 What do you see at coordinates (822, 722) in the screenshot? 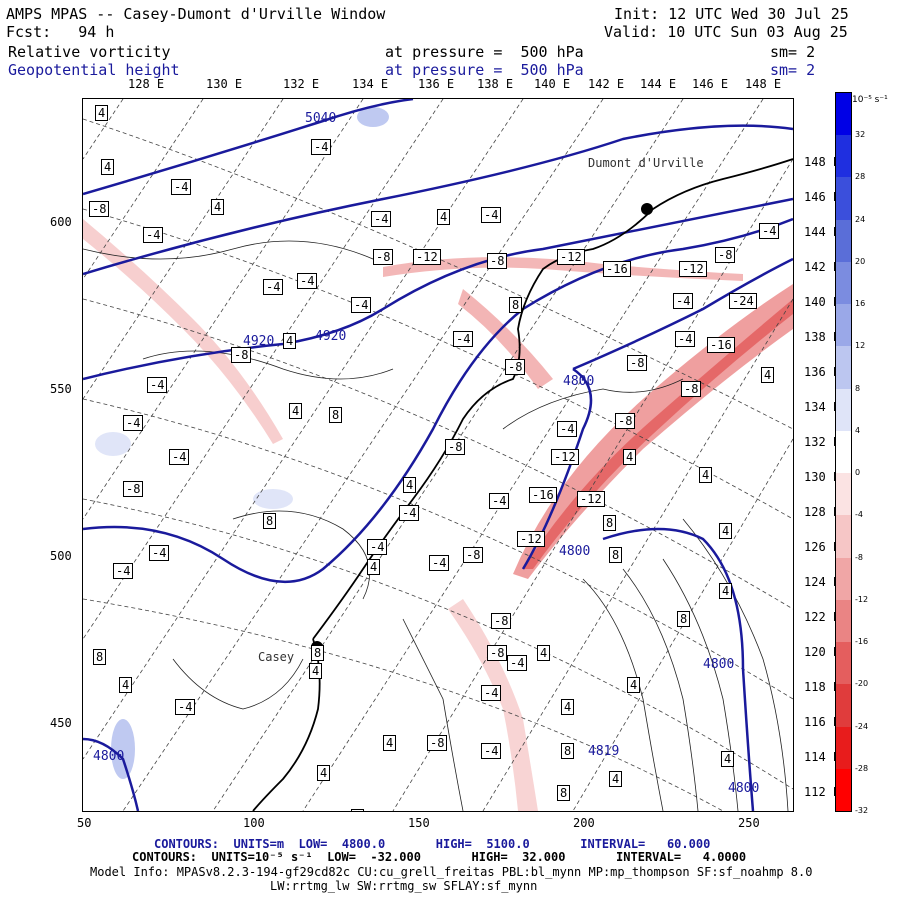
I see `right-latitude-label: 116 E` at bounding box center [822, 722].